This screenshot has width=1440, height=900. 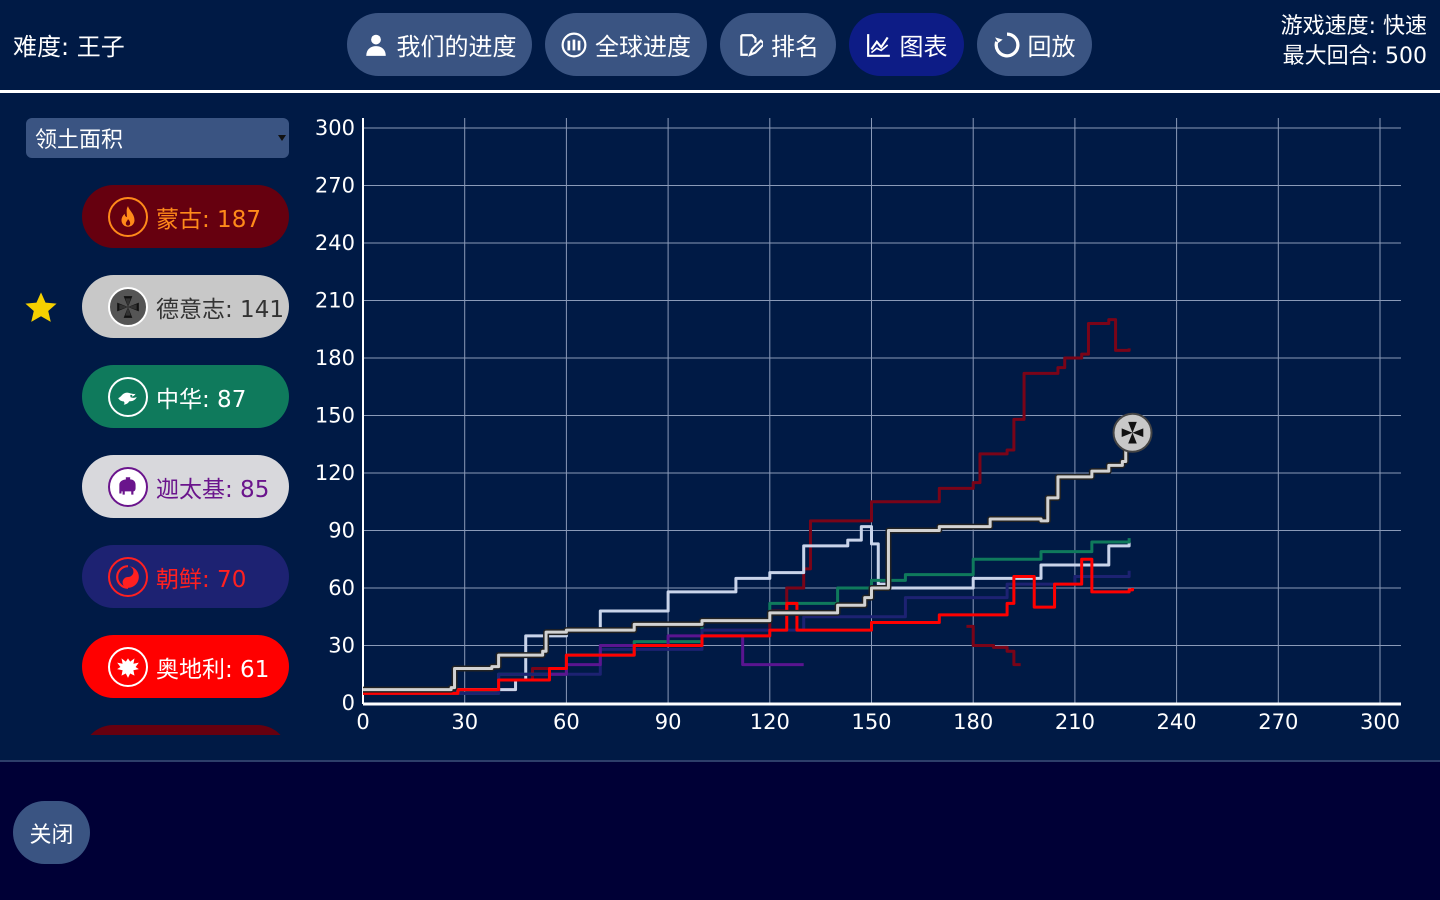 I want to click on stat-type-selected: 领土面积, so click(x=79, y=140).